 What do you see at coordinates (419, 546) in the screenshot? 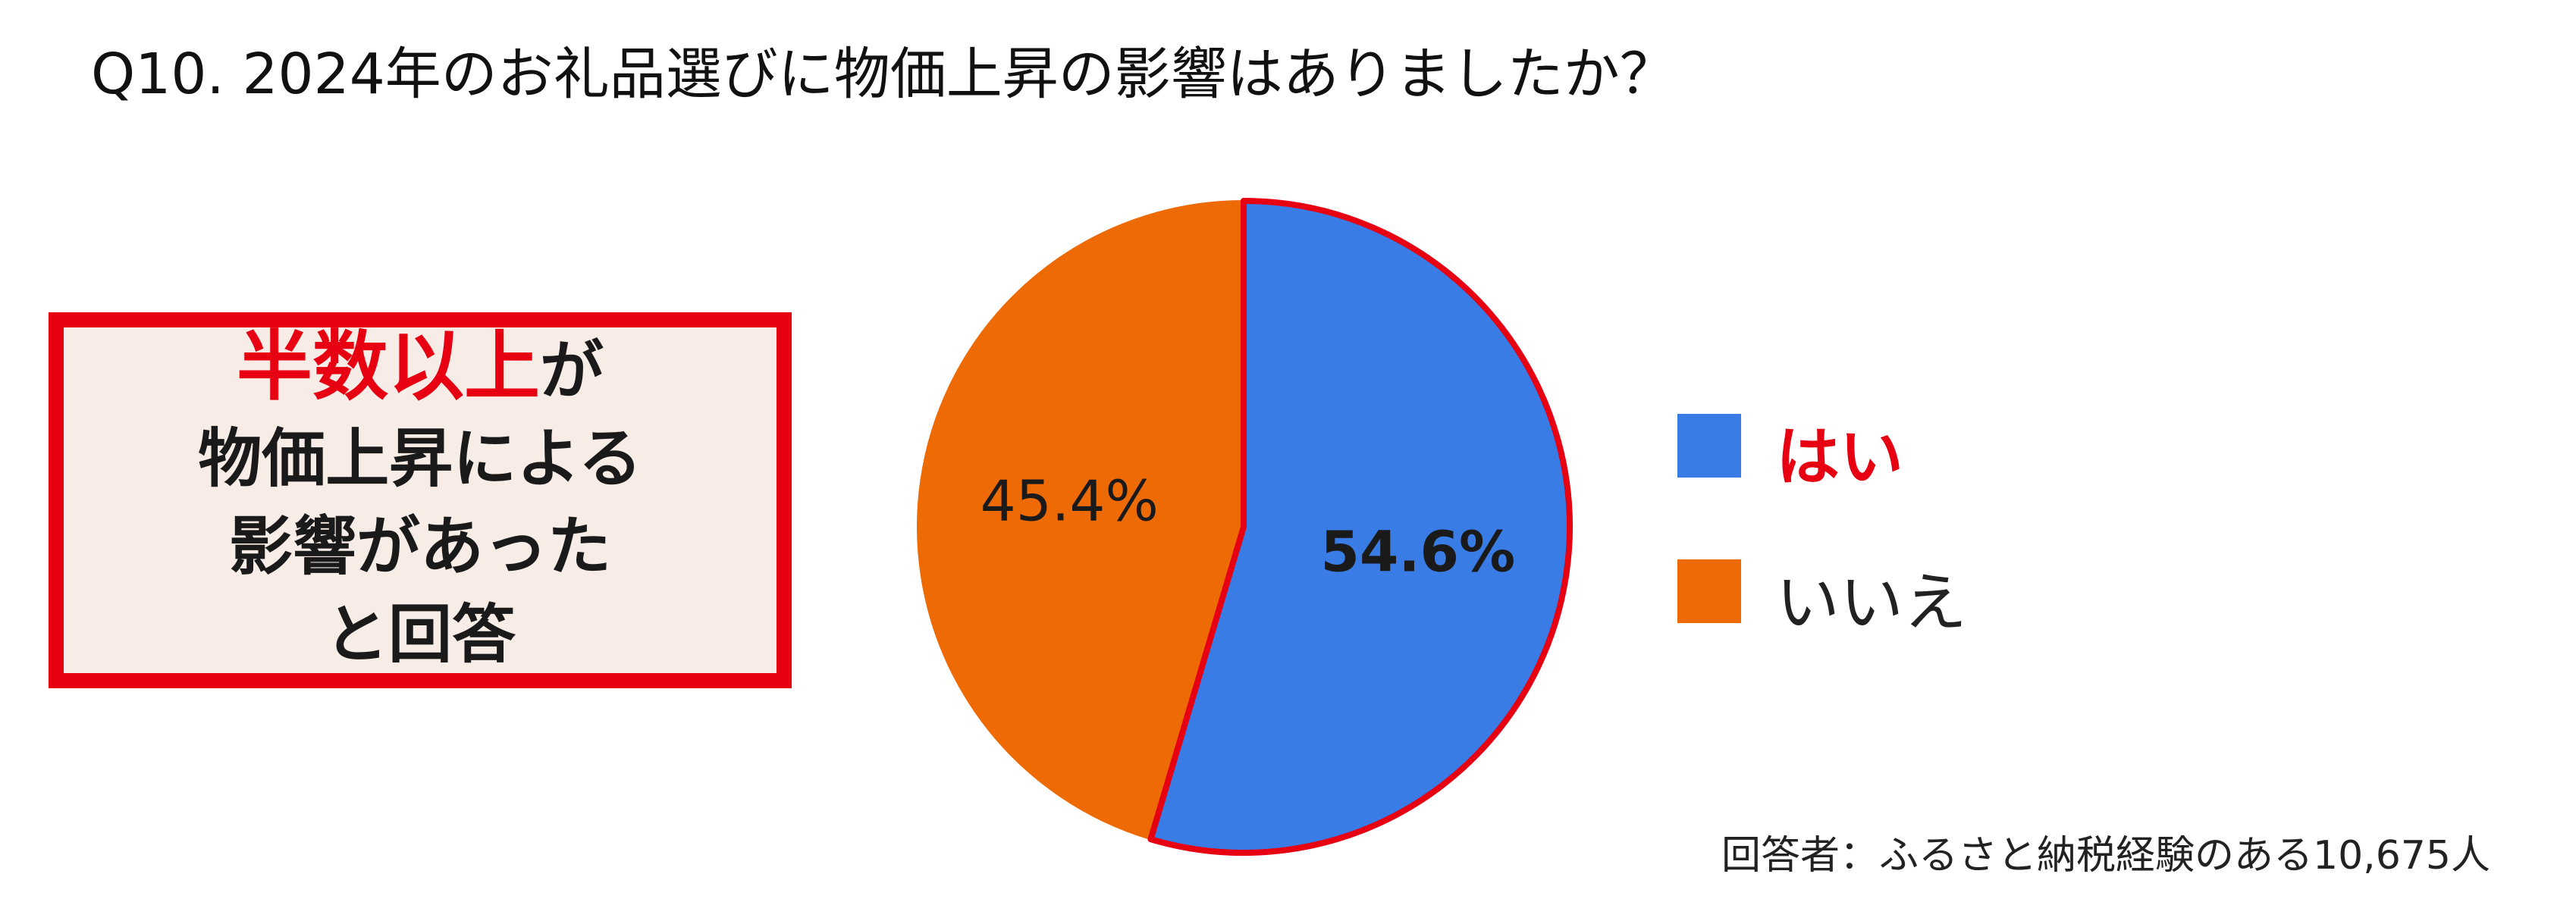
I see `callout-line-3: 影響があった` at bounding box center [419, 546].